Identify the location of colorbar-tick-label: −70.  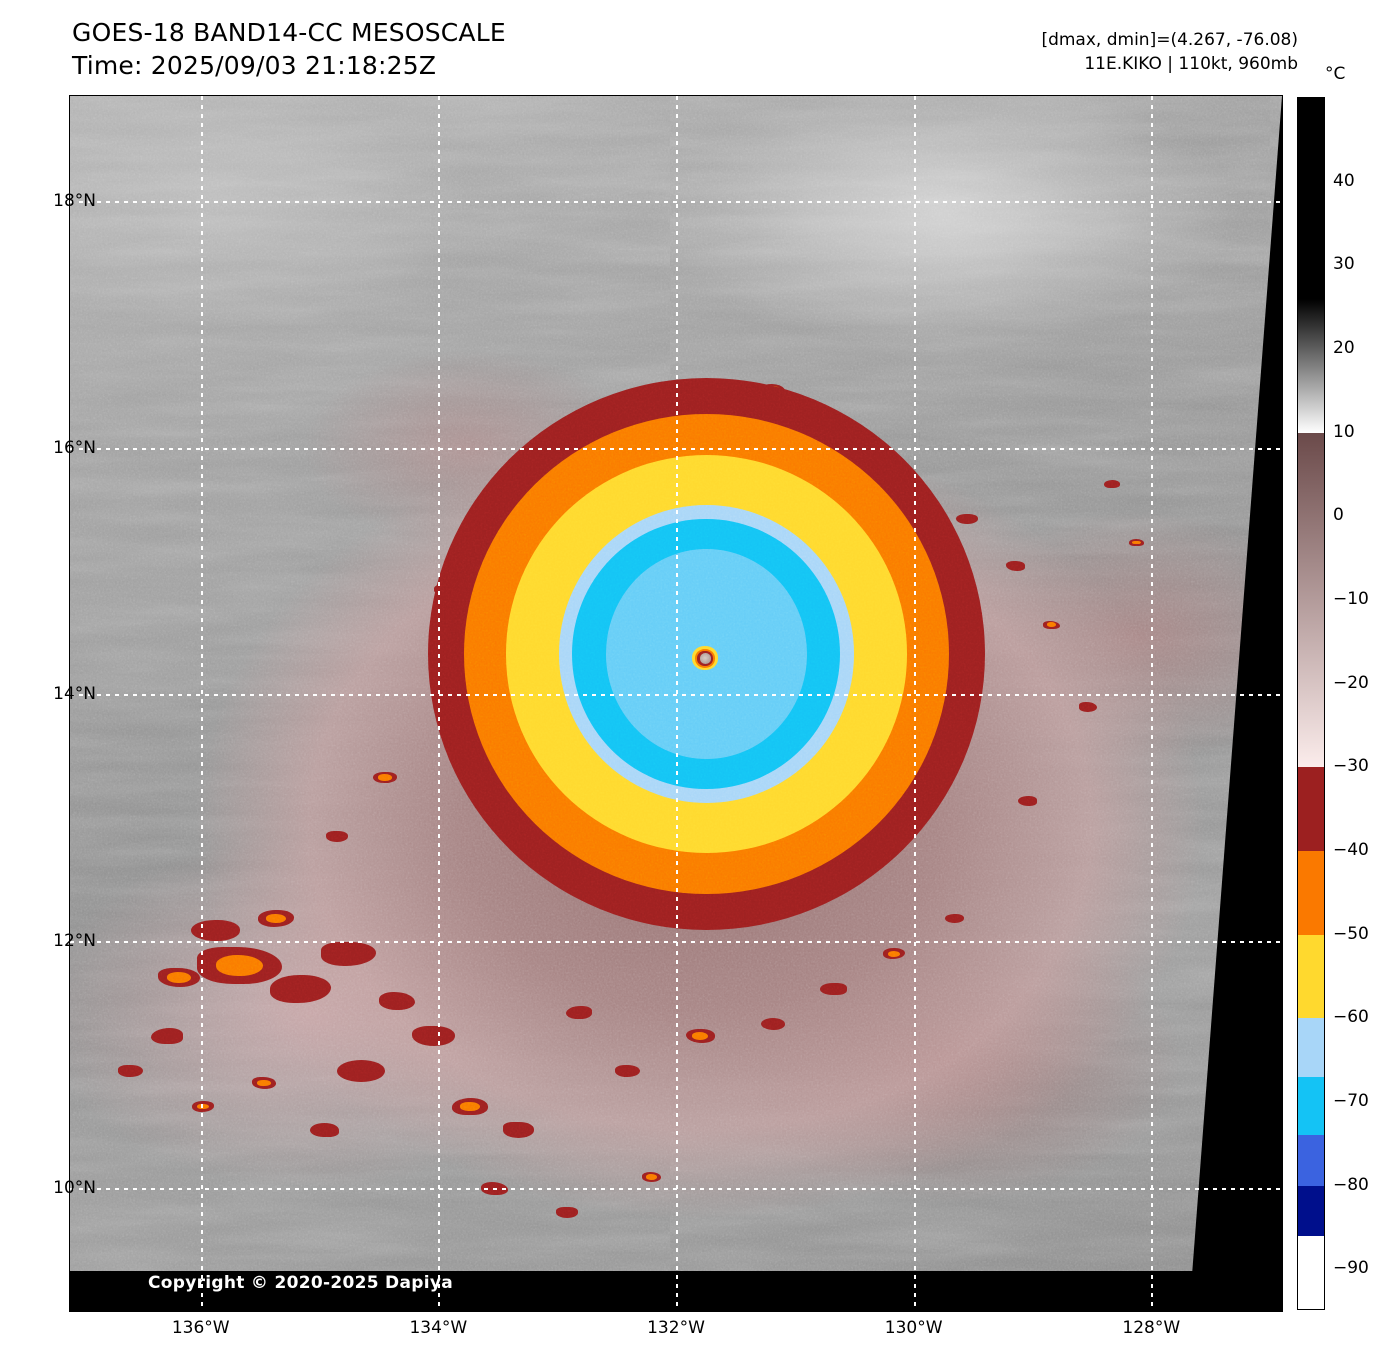
(1351, 1100).